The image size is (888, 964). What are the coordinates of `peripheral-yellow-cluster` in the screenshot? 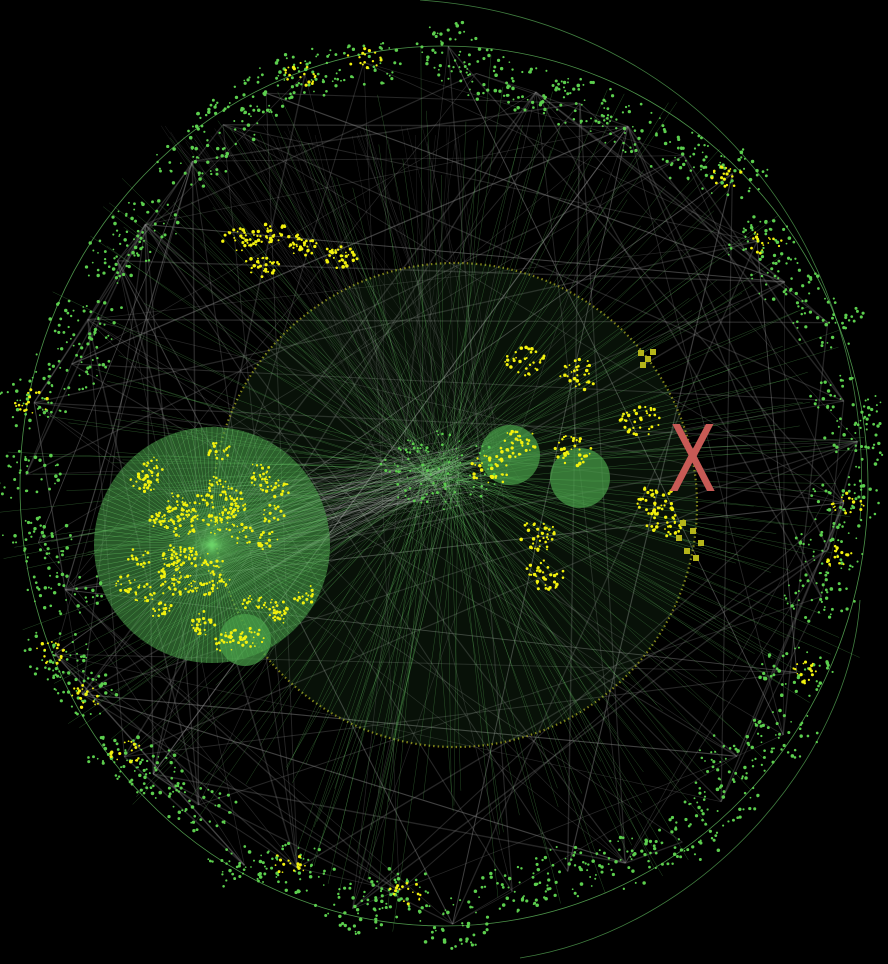 It's located at (290, 864).